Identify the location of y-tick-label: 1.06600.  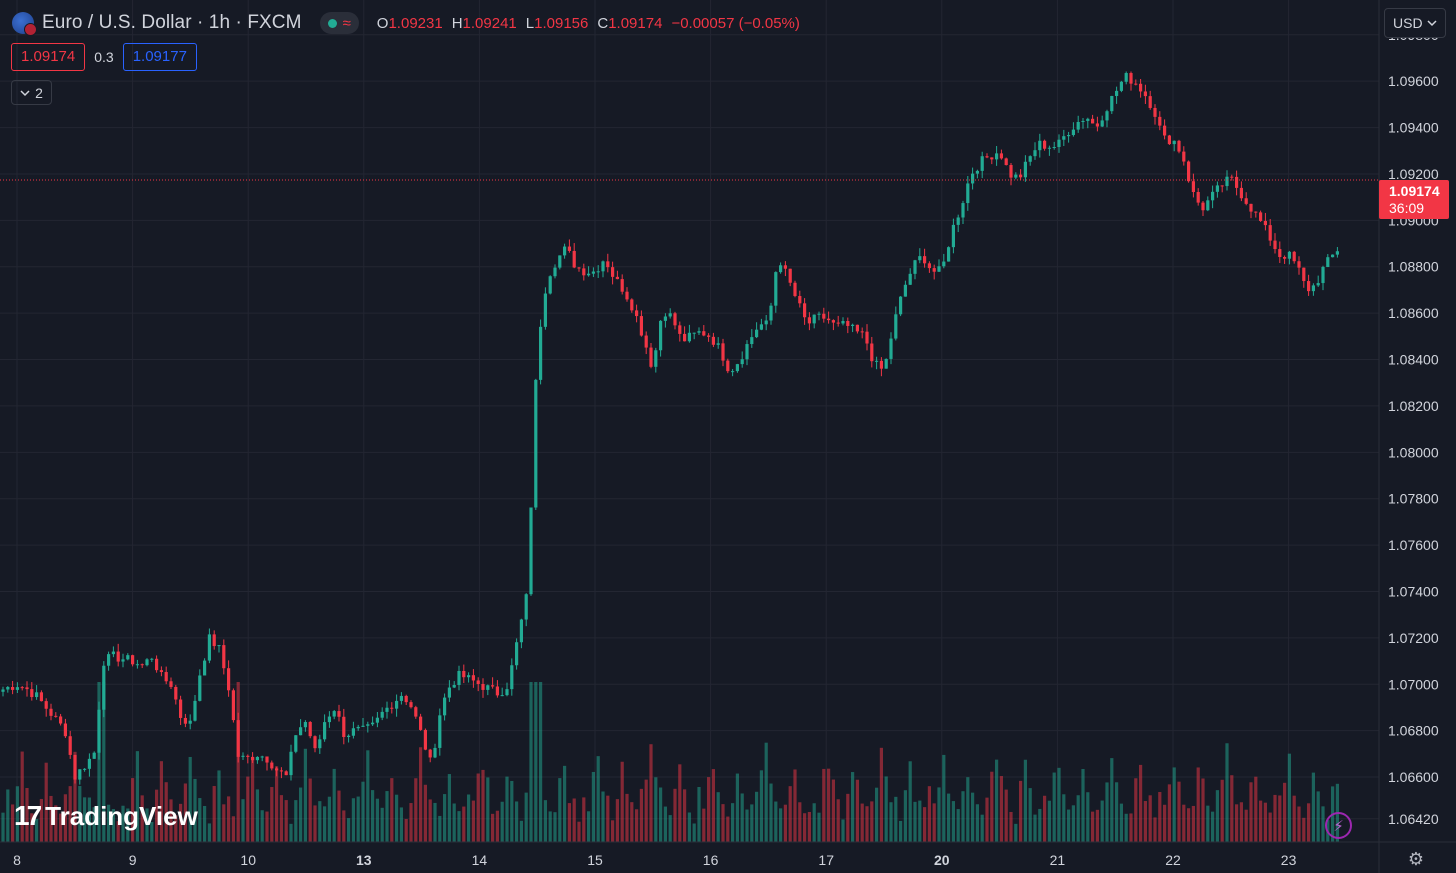
(1413, 777).